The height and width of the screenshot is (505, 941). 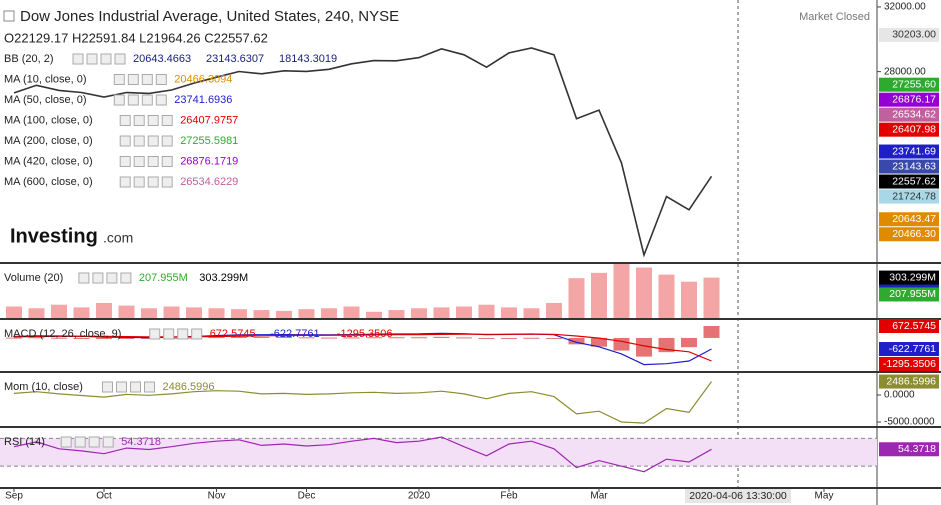 I want to click on price-label-text: 26534.62, so click(x=914, y=114).